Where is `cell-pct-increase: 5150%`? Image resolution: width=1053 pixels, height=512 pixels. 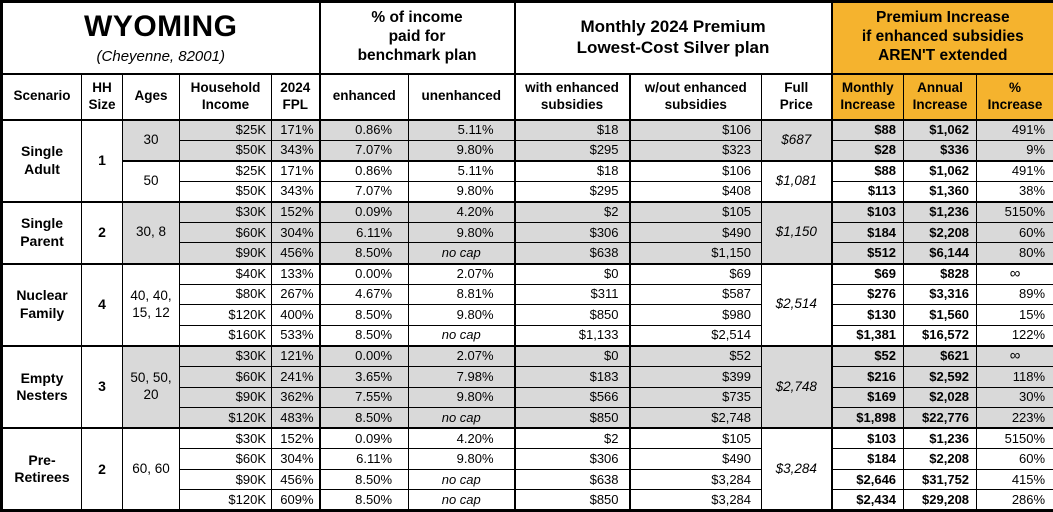
cell-pct-increase: 5150% is located at coordinates (1014, 211).